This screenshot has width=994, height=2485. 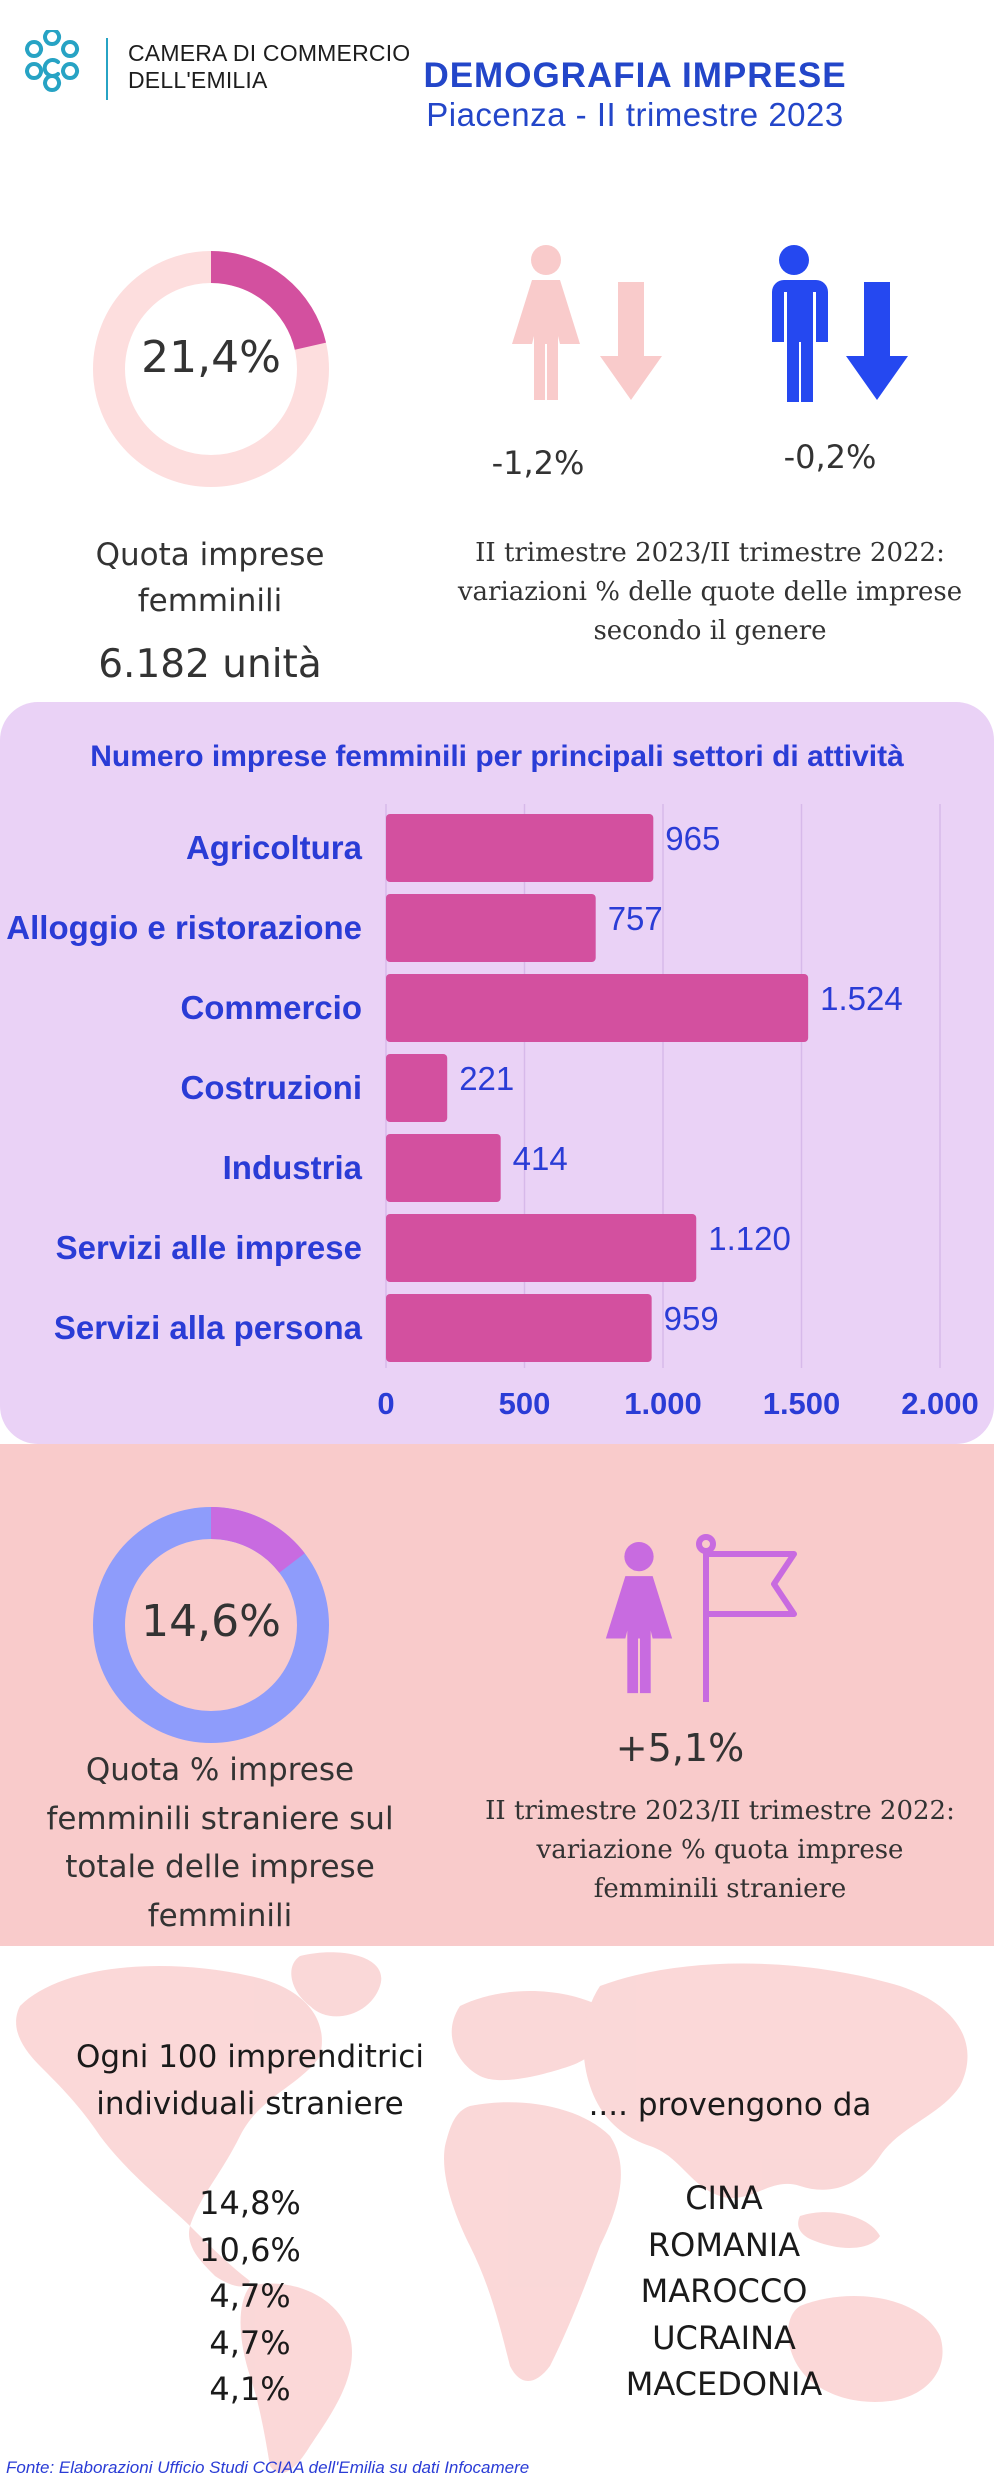 I want to click on female-share-value: 21,4%, so click(x=211, y=357).